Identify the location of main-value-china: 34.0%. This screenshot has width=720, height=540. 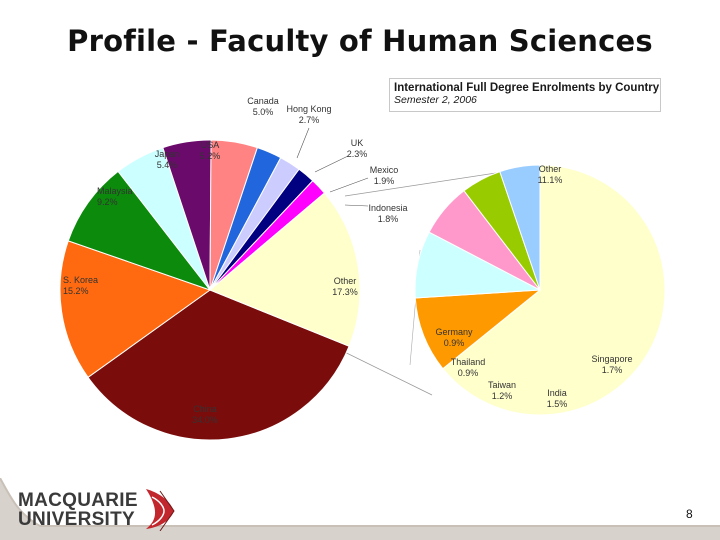
(205, 420).